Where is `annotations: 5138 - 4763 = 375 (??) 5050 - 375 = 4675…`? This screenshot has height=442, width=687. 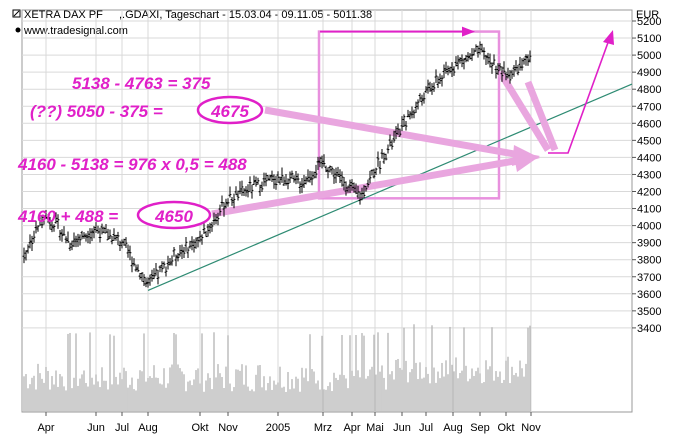
annotations: 5138 - 4763 = 375 (??) 5050 - 375 = 4675… is located at coordinates (140, 152).